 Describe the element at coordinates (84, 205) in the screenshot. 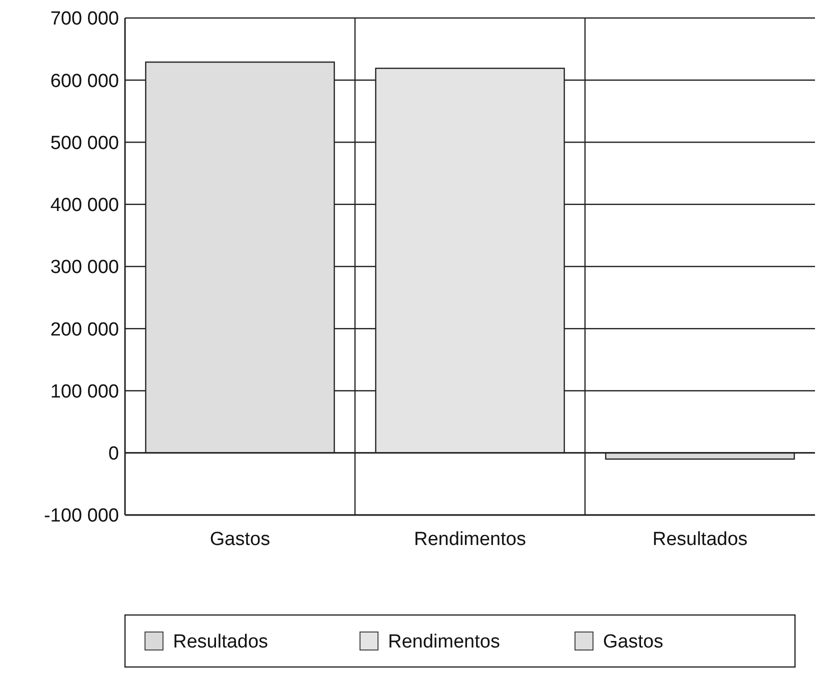

I see `y-tick-label: 400 000` at that location.